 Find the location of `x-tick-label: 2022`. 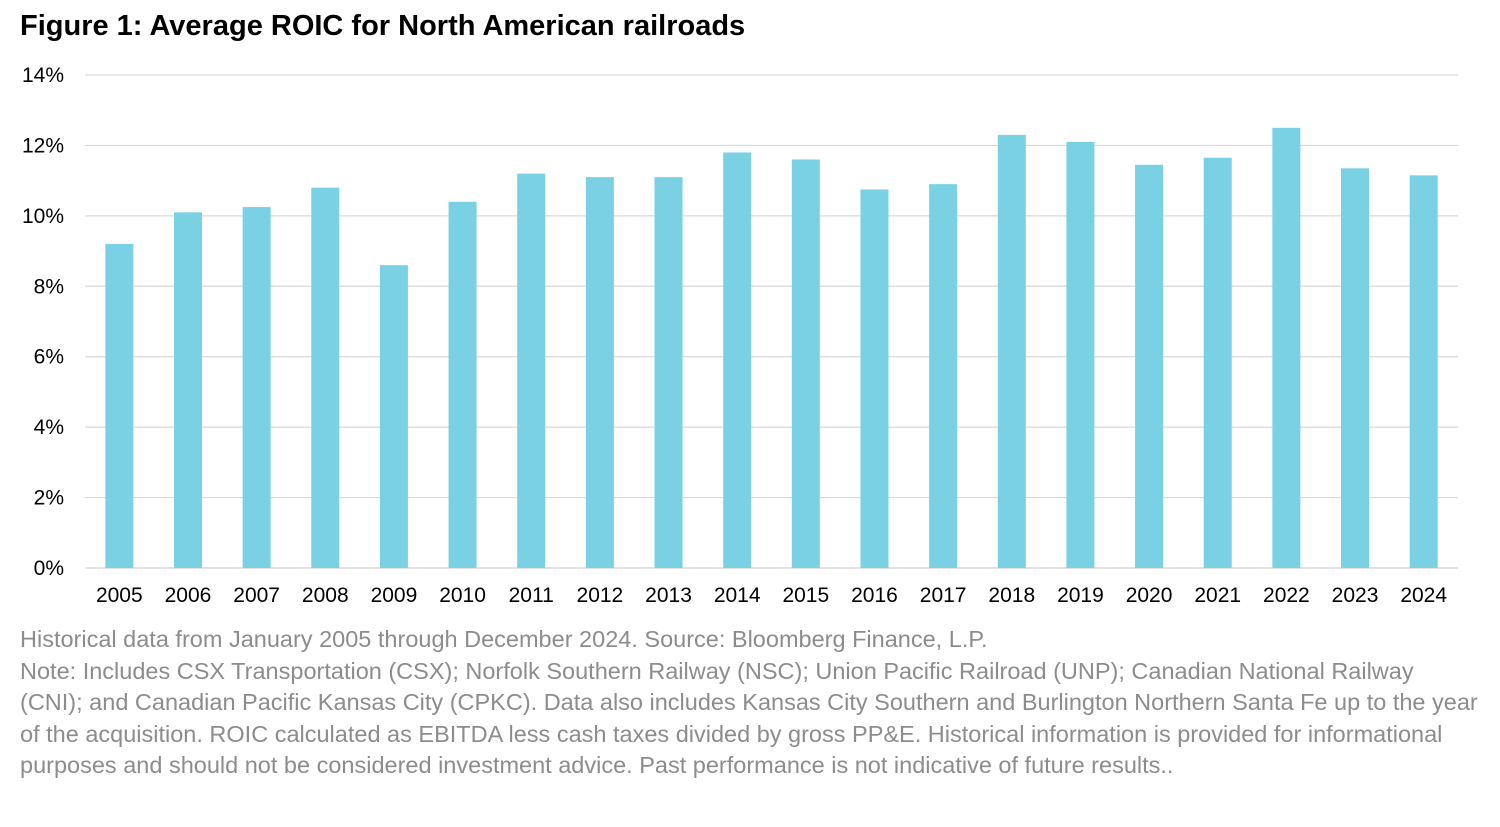

x-tick-label: 2022 is located at coordinates (1286, 595).